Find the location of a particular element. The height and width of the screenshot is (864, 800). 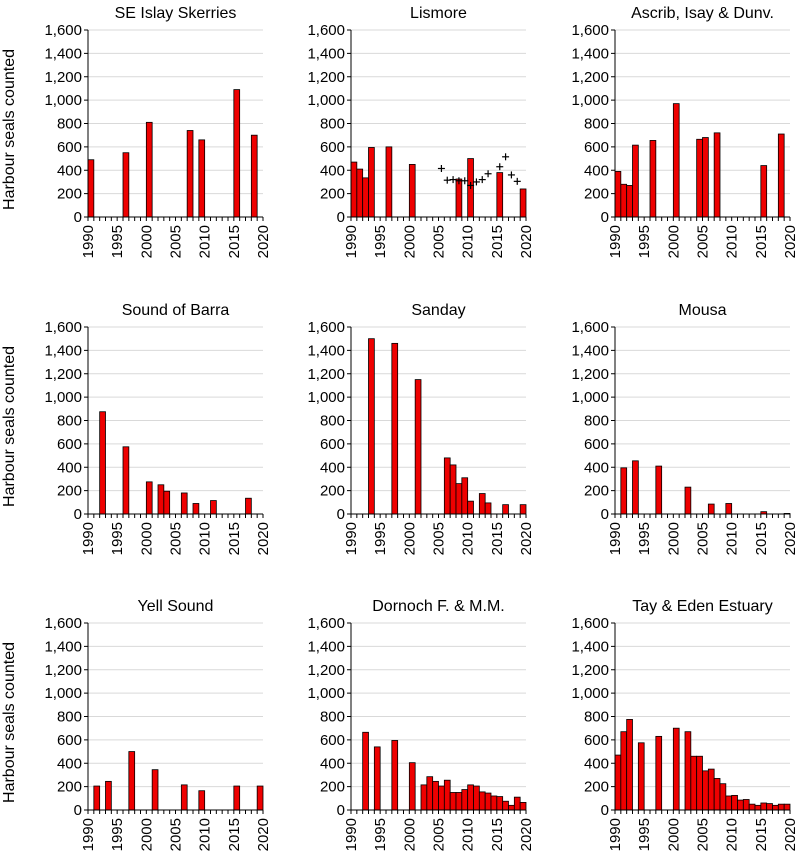

chart-title: Tay & Eden Estuary is located at coordinates (702, 606).